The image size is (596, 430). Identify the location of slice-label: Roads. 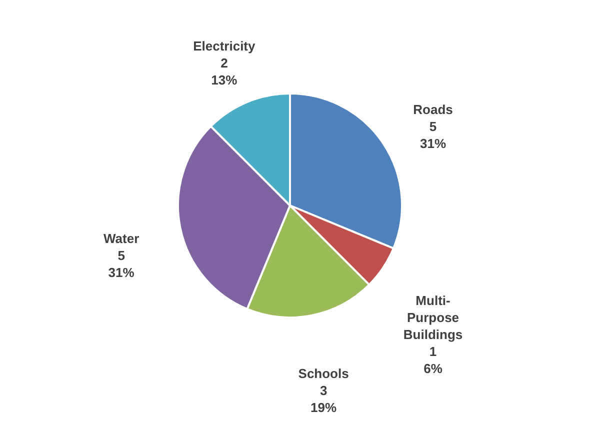
(433, 109).